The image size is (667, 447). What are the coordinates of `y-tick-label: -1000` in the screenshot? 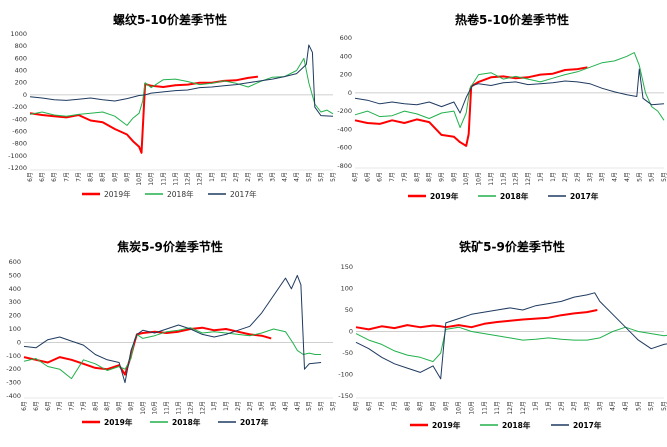 It's located at (17, 156).